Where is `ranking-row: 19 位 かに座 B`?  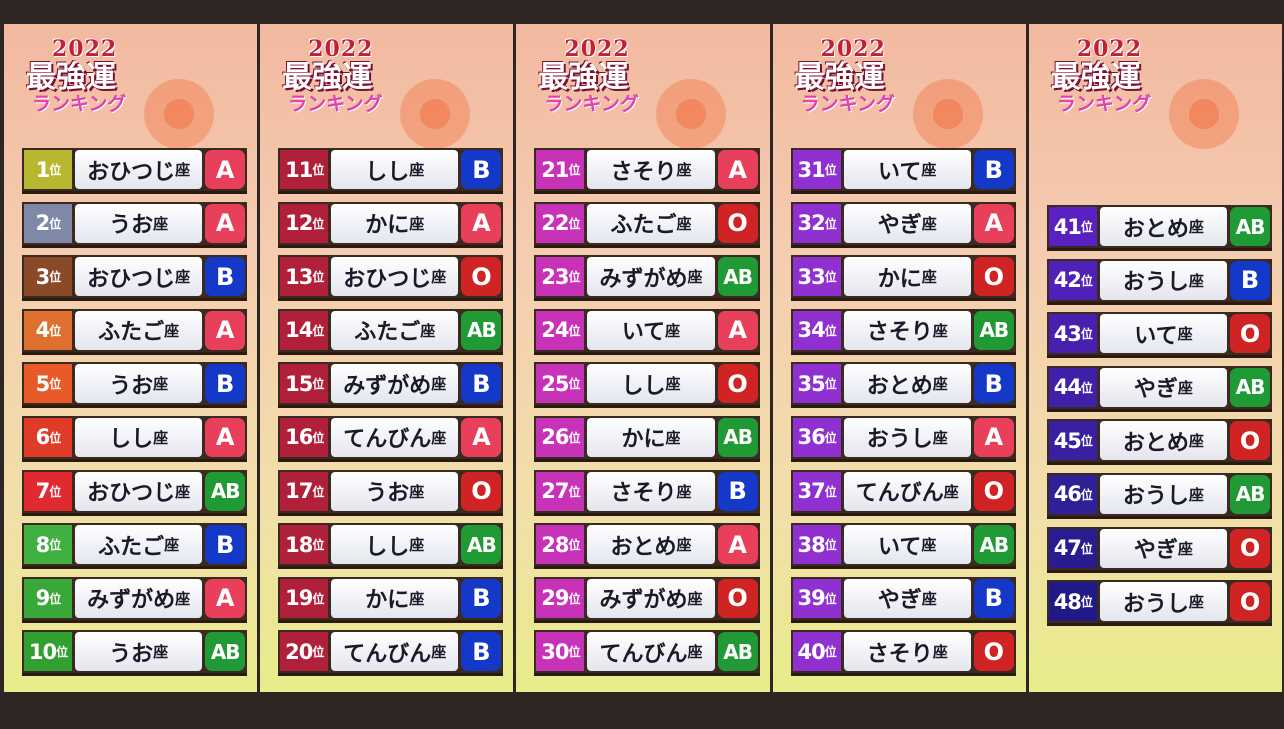 ranking-row: 19 位 かに座 B is located at coordinates (391, 599).